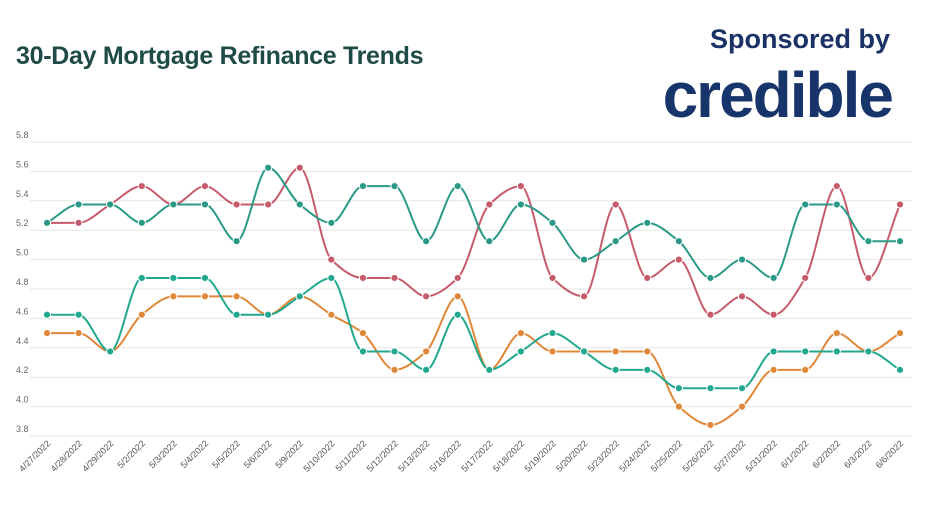 The width and height of the screenshot is (932, 524). Describe the element at coordinates (540, 455) in the screenshot. I see `x-tick-label: 5/19/2022` at that location.